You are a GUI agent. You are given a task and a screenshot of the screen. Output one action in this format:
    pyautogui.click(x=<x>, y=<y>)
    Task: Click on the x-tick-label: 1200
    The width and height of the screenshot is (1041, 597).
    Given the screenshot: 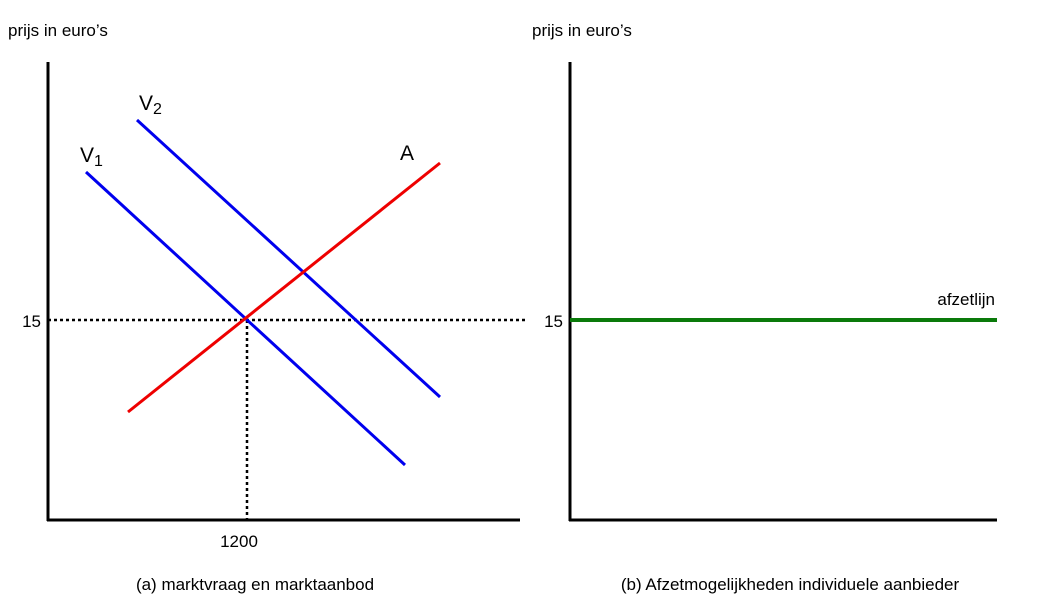 What is the action you would take?
    pyautogui.click(x=239, y=541)
    